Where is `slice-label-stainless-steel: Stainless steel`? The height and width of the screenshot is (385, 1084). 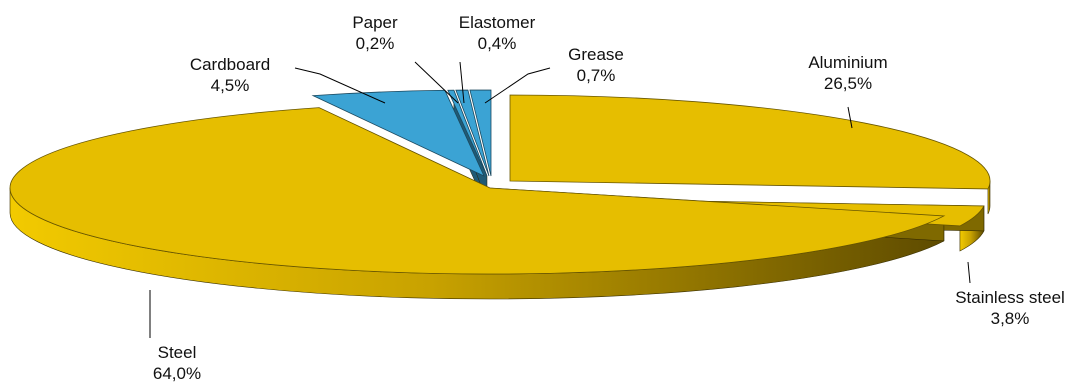
slice-label-stainless-steel: Stainless steel is located at coordinates (1010, 297).